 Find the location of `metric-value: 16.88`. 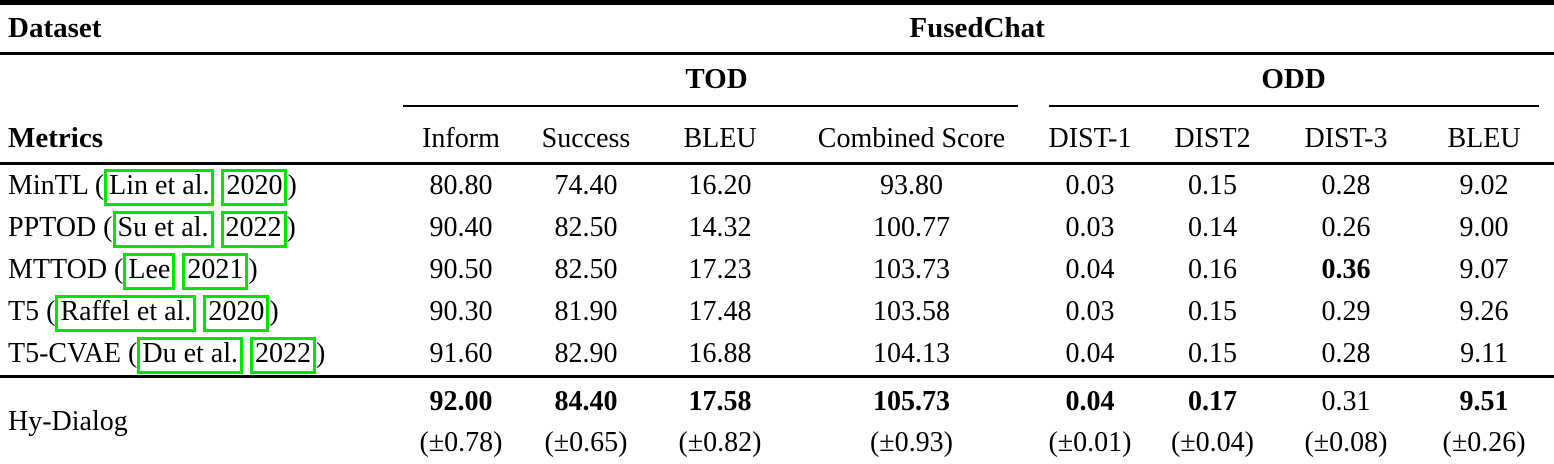

metric-value: 16.88 is located at coordinates (720, 353).